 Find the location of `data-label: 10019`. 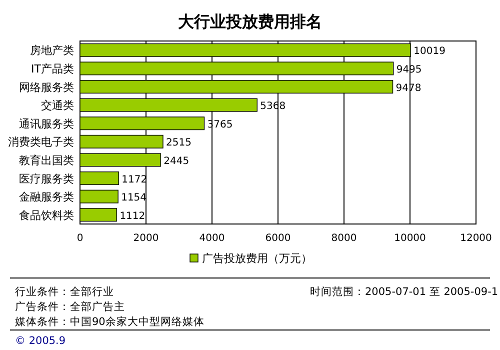

data-label: 10019 is located at coordinates (430, 52).